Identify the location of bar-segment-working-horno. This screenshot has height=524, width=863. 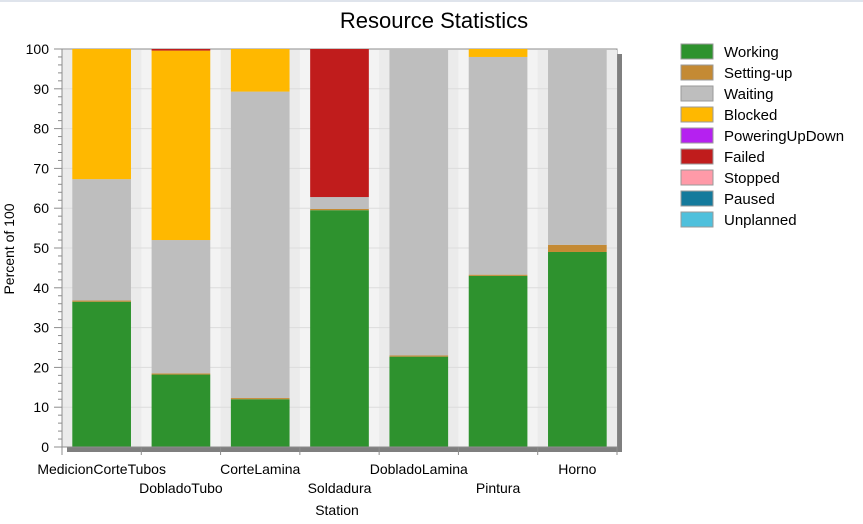
(577, 349).